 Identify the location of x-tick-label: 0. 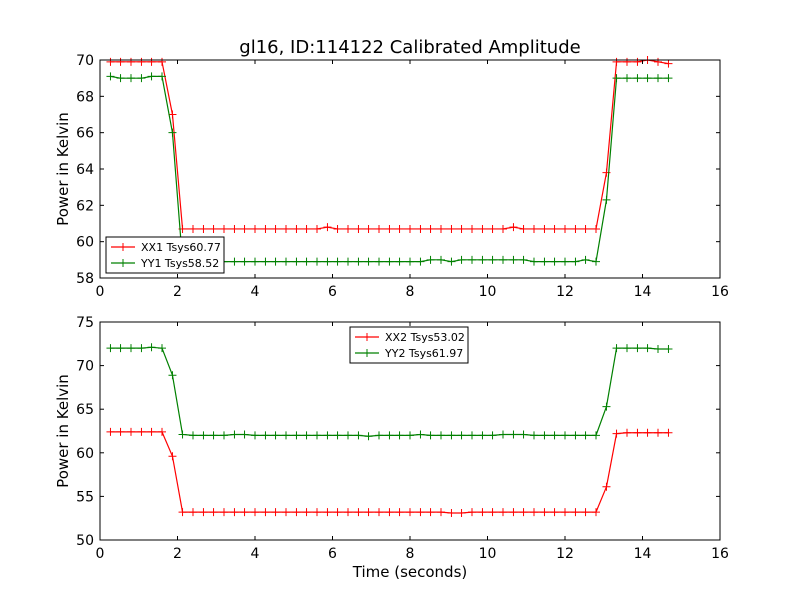
(100, 554).